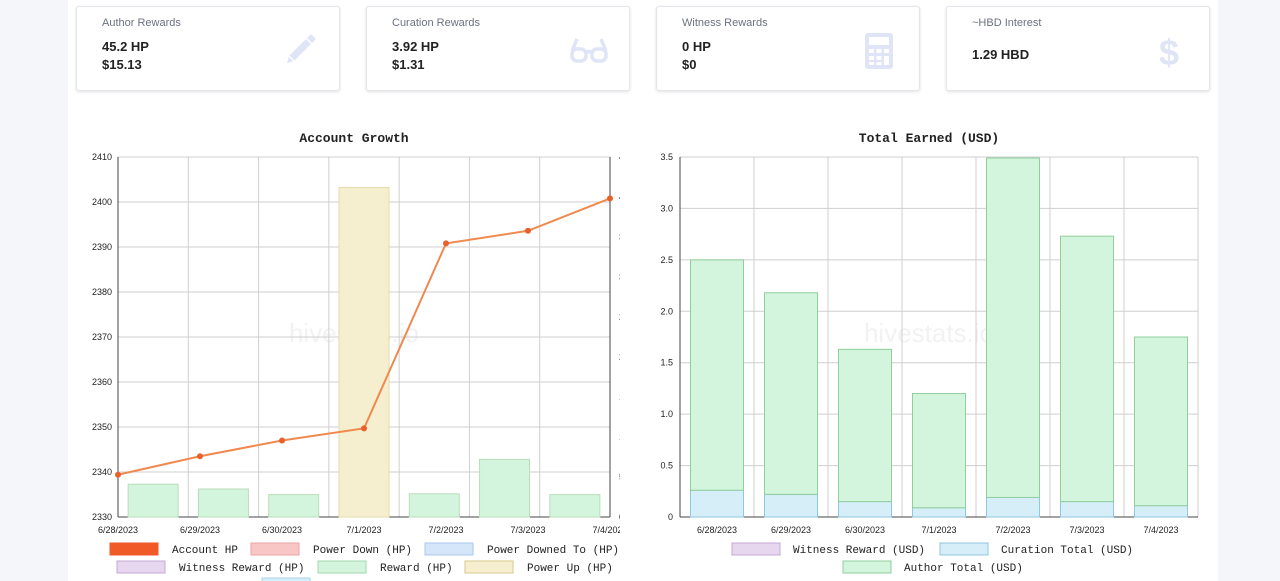 The image size is (1280, 581). What do you see at coordinates (1067, 551) in the screenshot?
I see `legend-label: Curation Total (USD)` at bounding box center [1067, 551].